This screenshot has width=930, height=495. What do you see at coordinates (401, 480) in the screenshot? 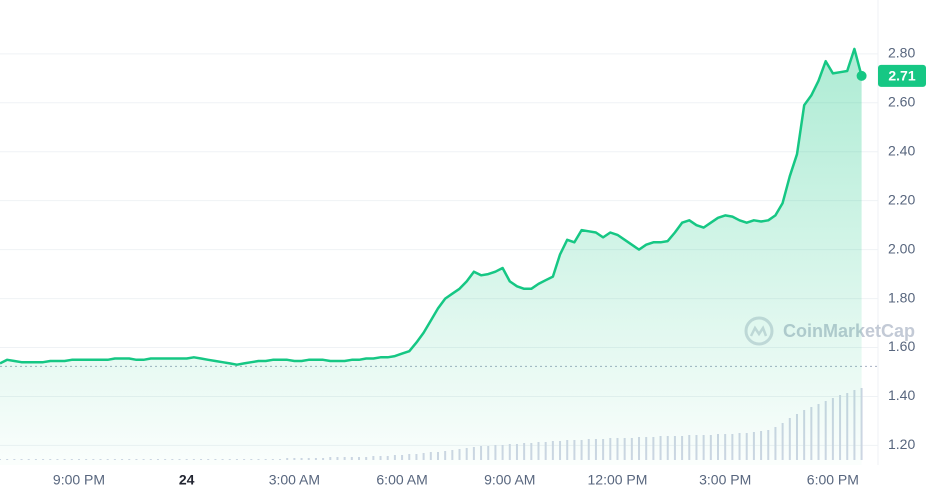
I see `x-tick-label: 6:00 AM` at bounding box center [401, 480].